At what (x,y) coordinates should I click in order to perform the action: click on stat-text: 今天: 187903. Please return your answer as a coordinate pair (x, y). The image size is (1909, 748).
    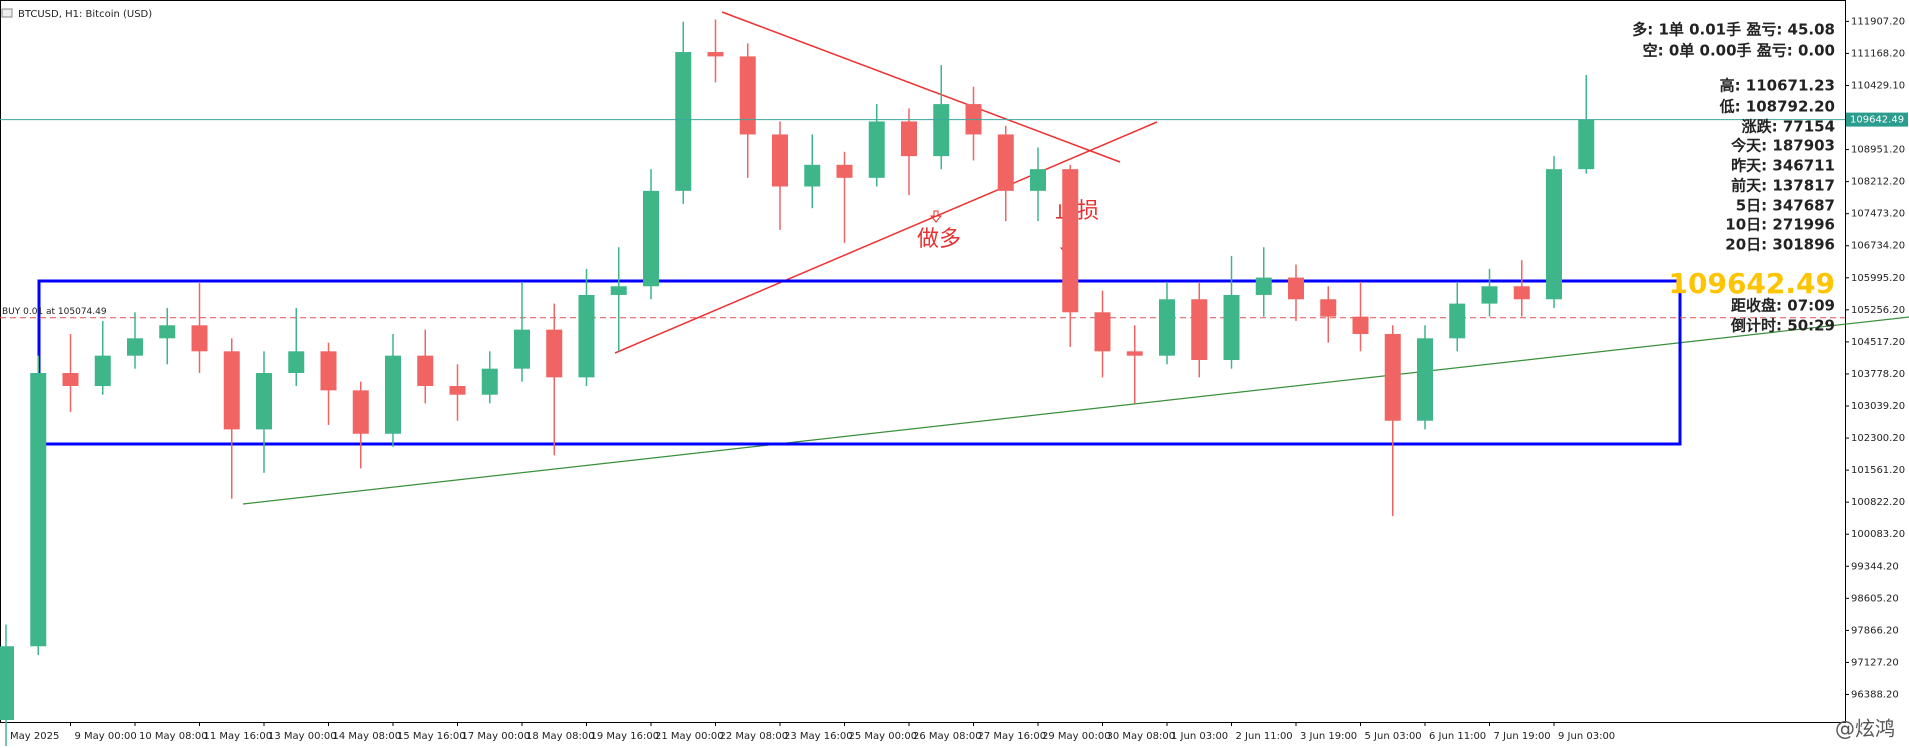
    Looking at the image, I should click on (1782, 146).